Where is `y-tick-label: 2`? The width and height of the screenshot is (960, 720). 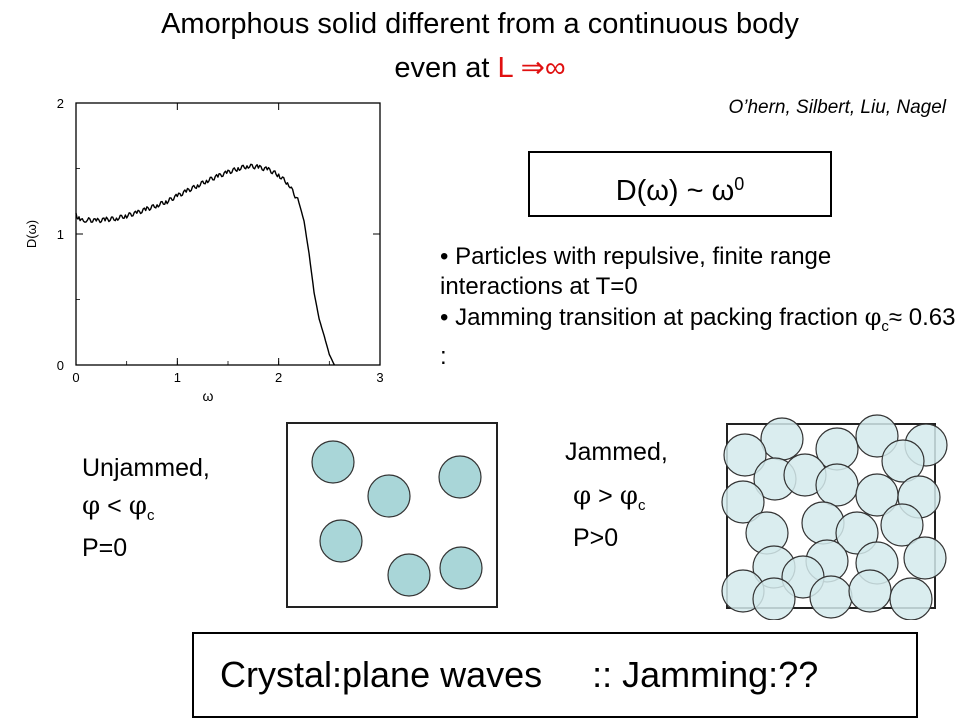 y-tick-label: 2 is located at coordinates (60, 103).